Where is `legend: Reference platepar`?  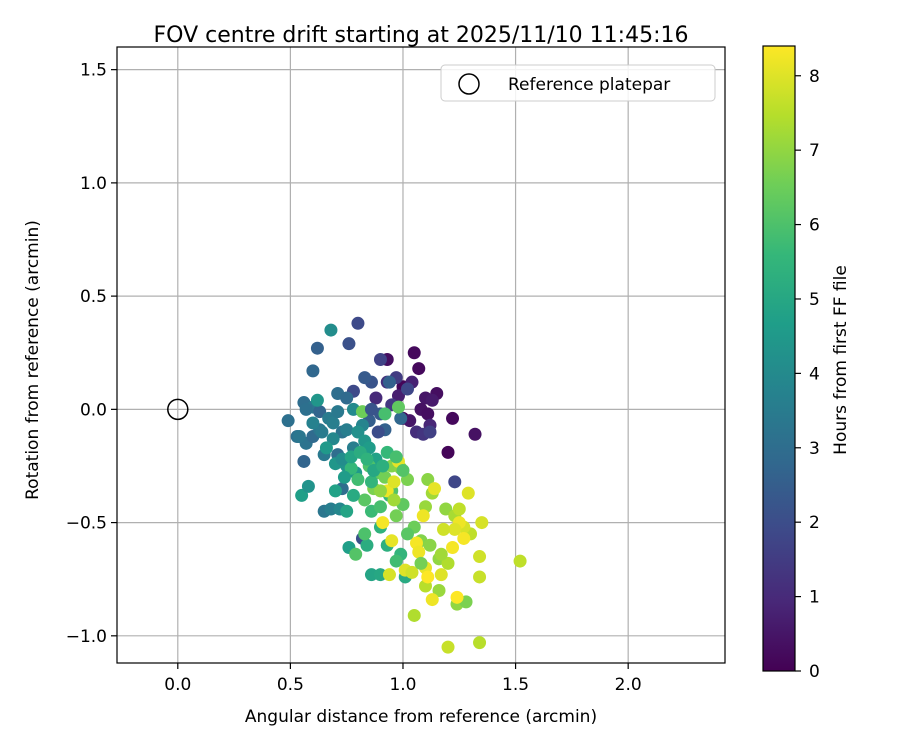
legend: Reference platepar is located at coordinates (578, 83).